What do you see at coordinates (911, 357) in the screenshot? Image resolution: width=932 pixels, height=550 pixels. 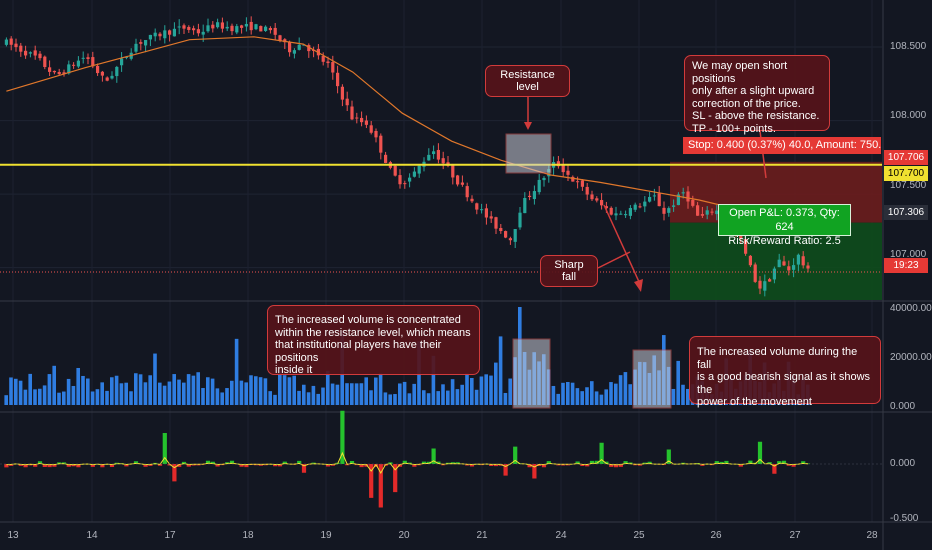 I see `volume-tick: 20000.000` at bounding box center [911, 357].